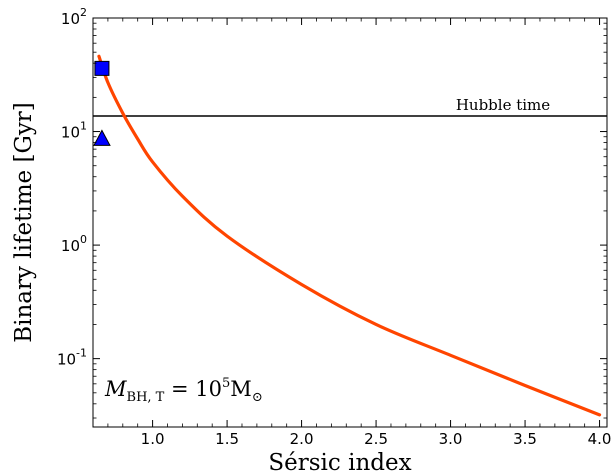 Image resolution: width=612 pixels, height=476 pixels. What do you see at coordinates (600, 439) in the screenshot?
I see `x-tick-label: 4.0` at bounding box center [600, 439].